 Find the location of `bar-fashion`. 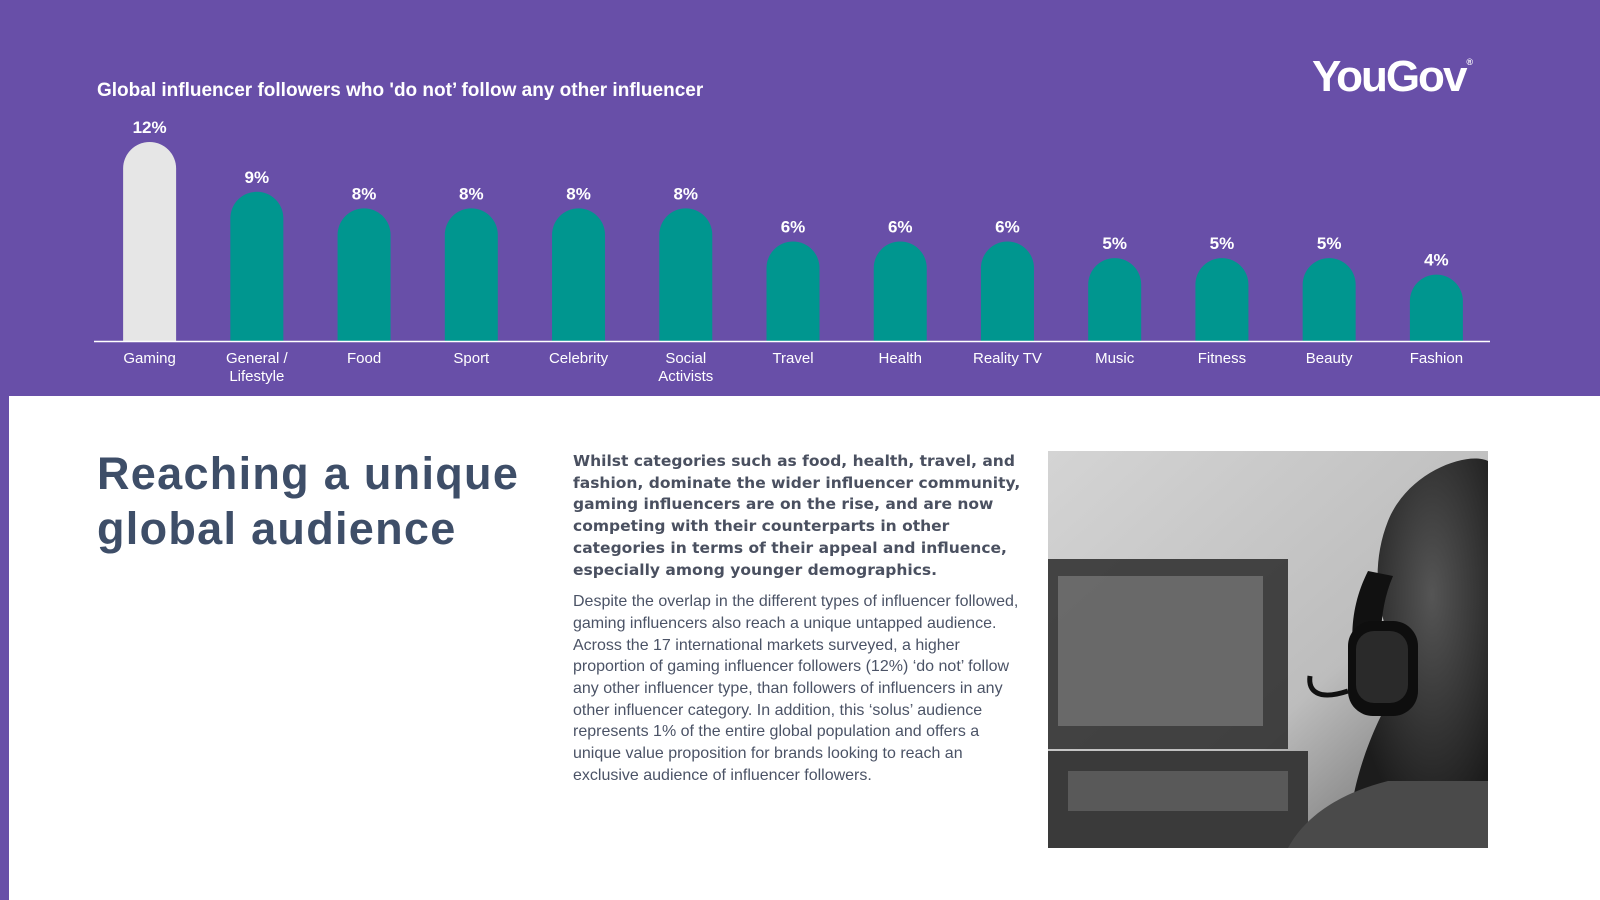

bar-fashion is located at coordinates (1436, 307).